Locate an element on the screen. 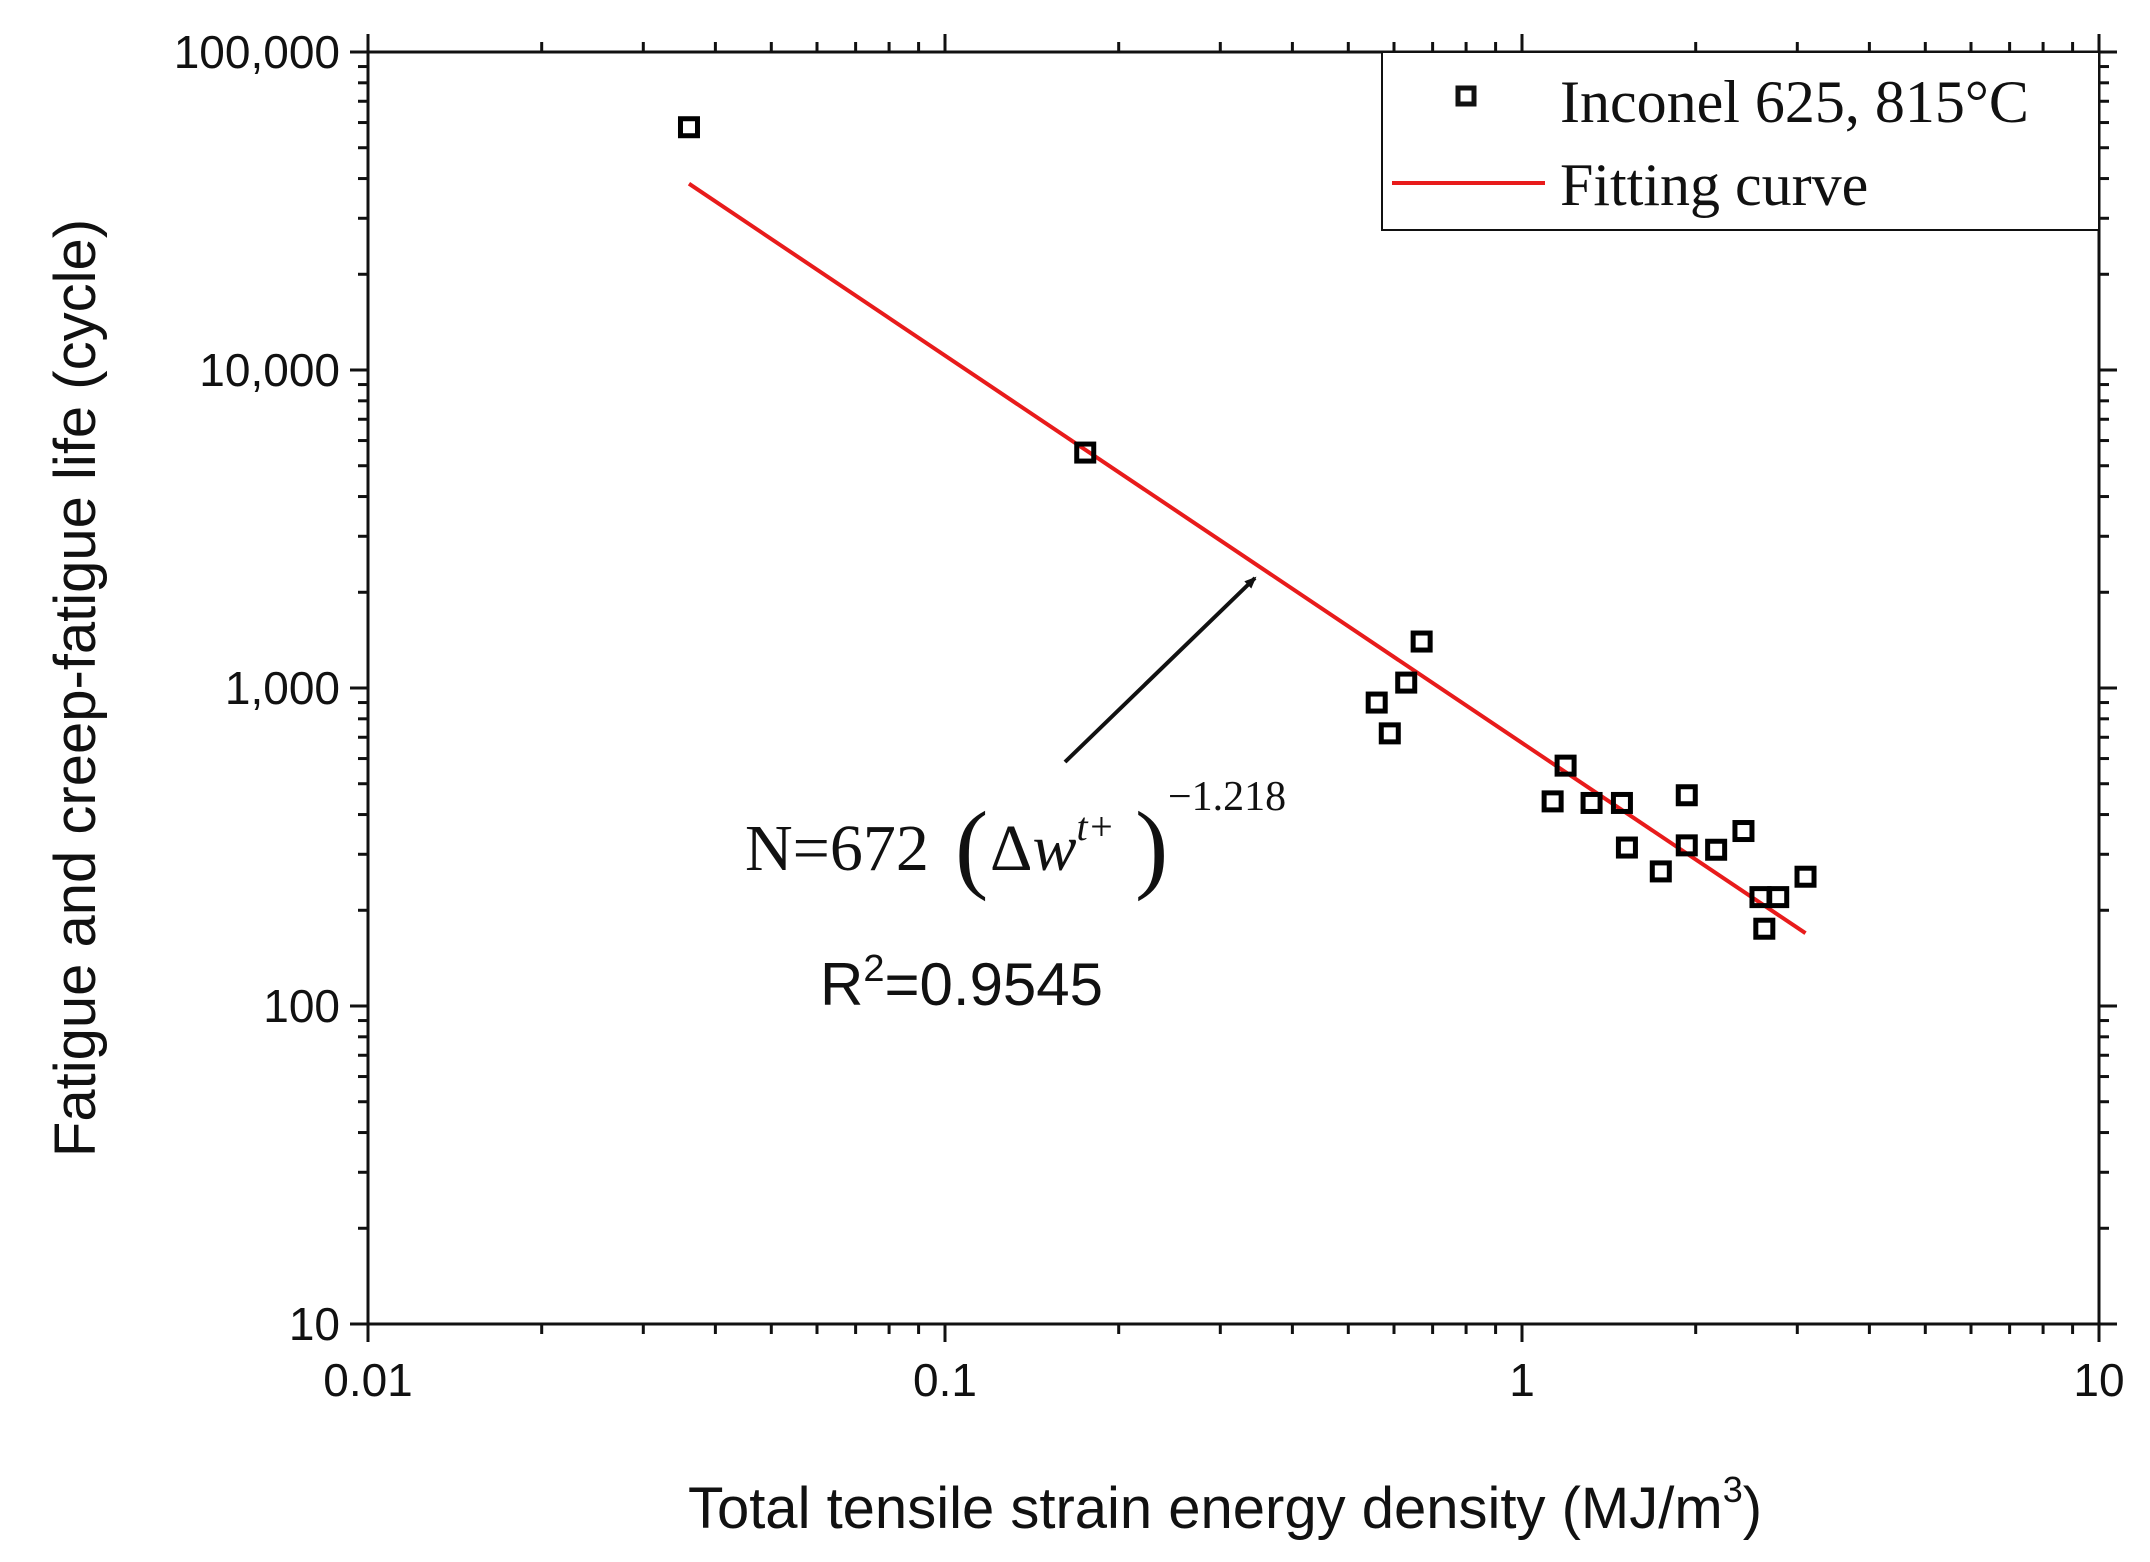  equation-left-paren: ( is located at coordinates (971, 846).